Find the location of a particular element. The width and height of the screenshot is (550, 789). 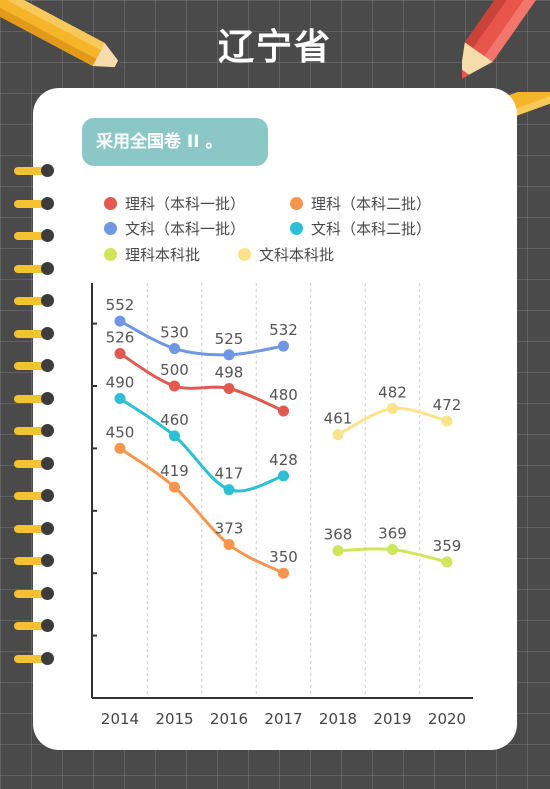

legend-item-li-ke-ben: 理科本科批 is located at coordinates (152, 255).